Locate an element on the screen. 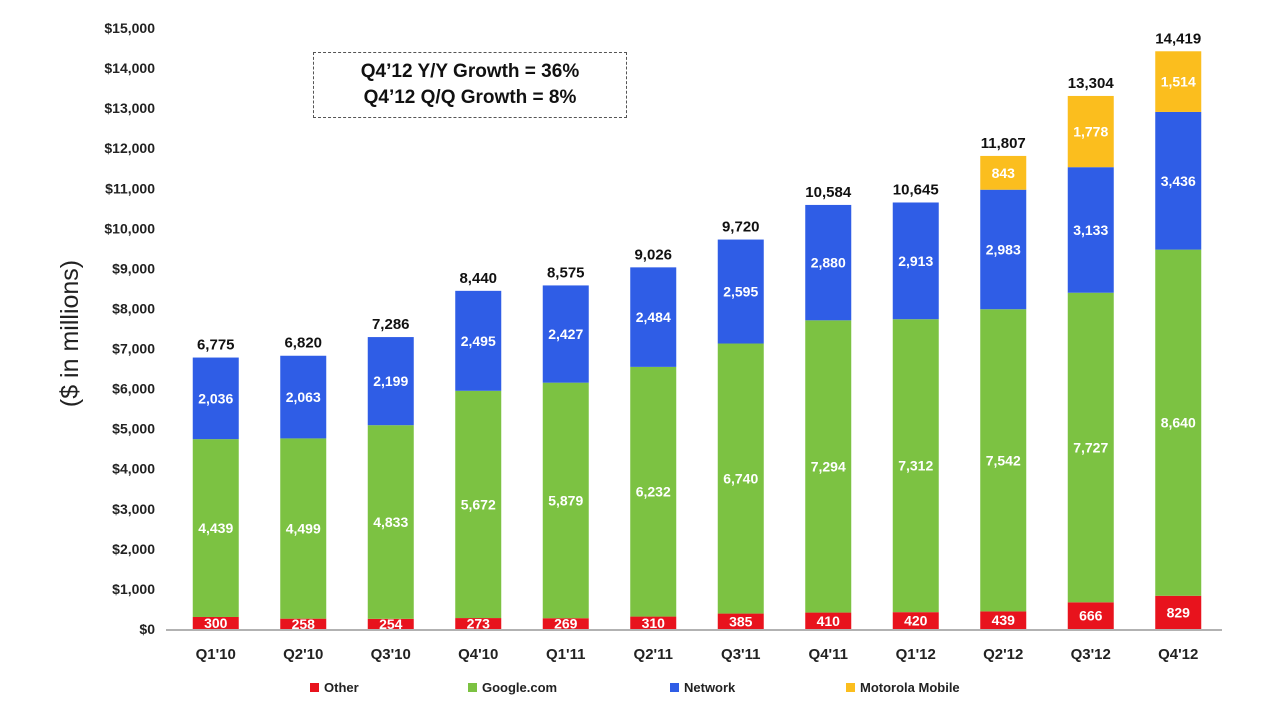  y-tick-label: $10,000 is located at coordinates (129, 228).